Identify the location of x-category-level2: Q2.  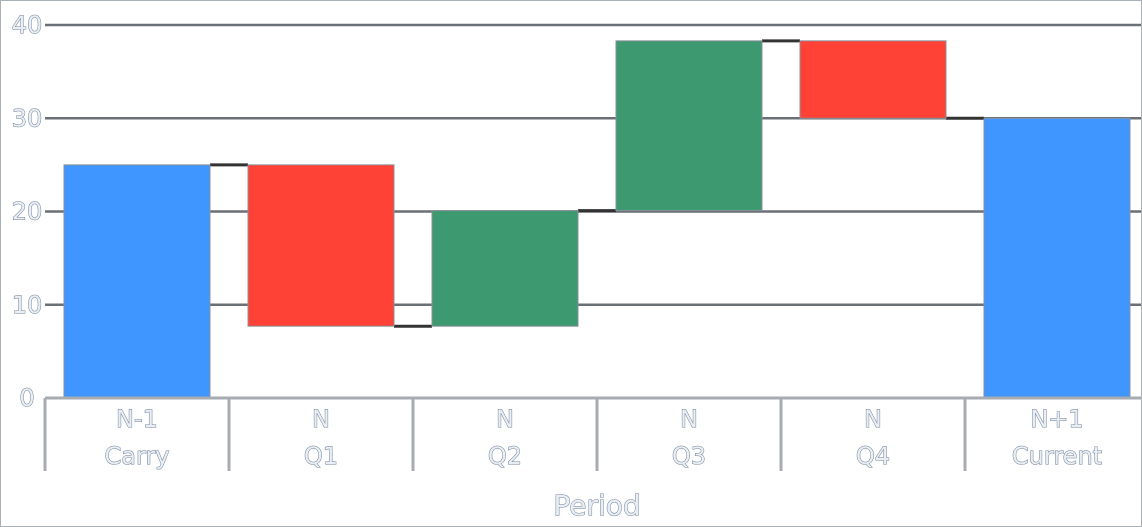
(505, 456).